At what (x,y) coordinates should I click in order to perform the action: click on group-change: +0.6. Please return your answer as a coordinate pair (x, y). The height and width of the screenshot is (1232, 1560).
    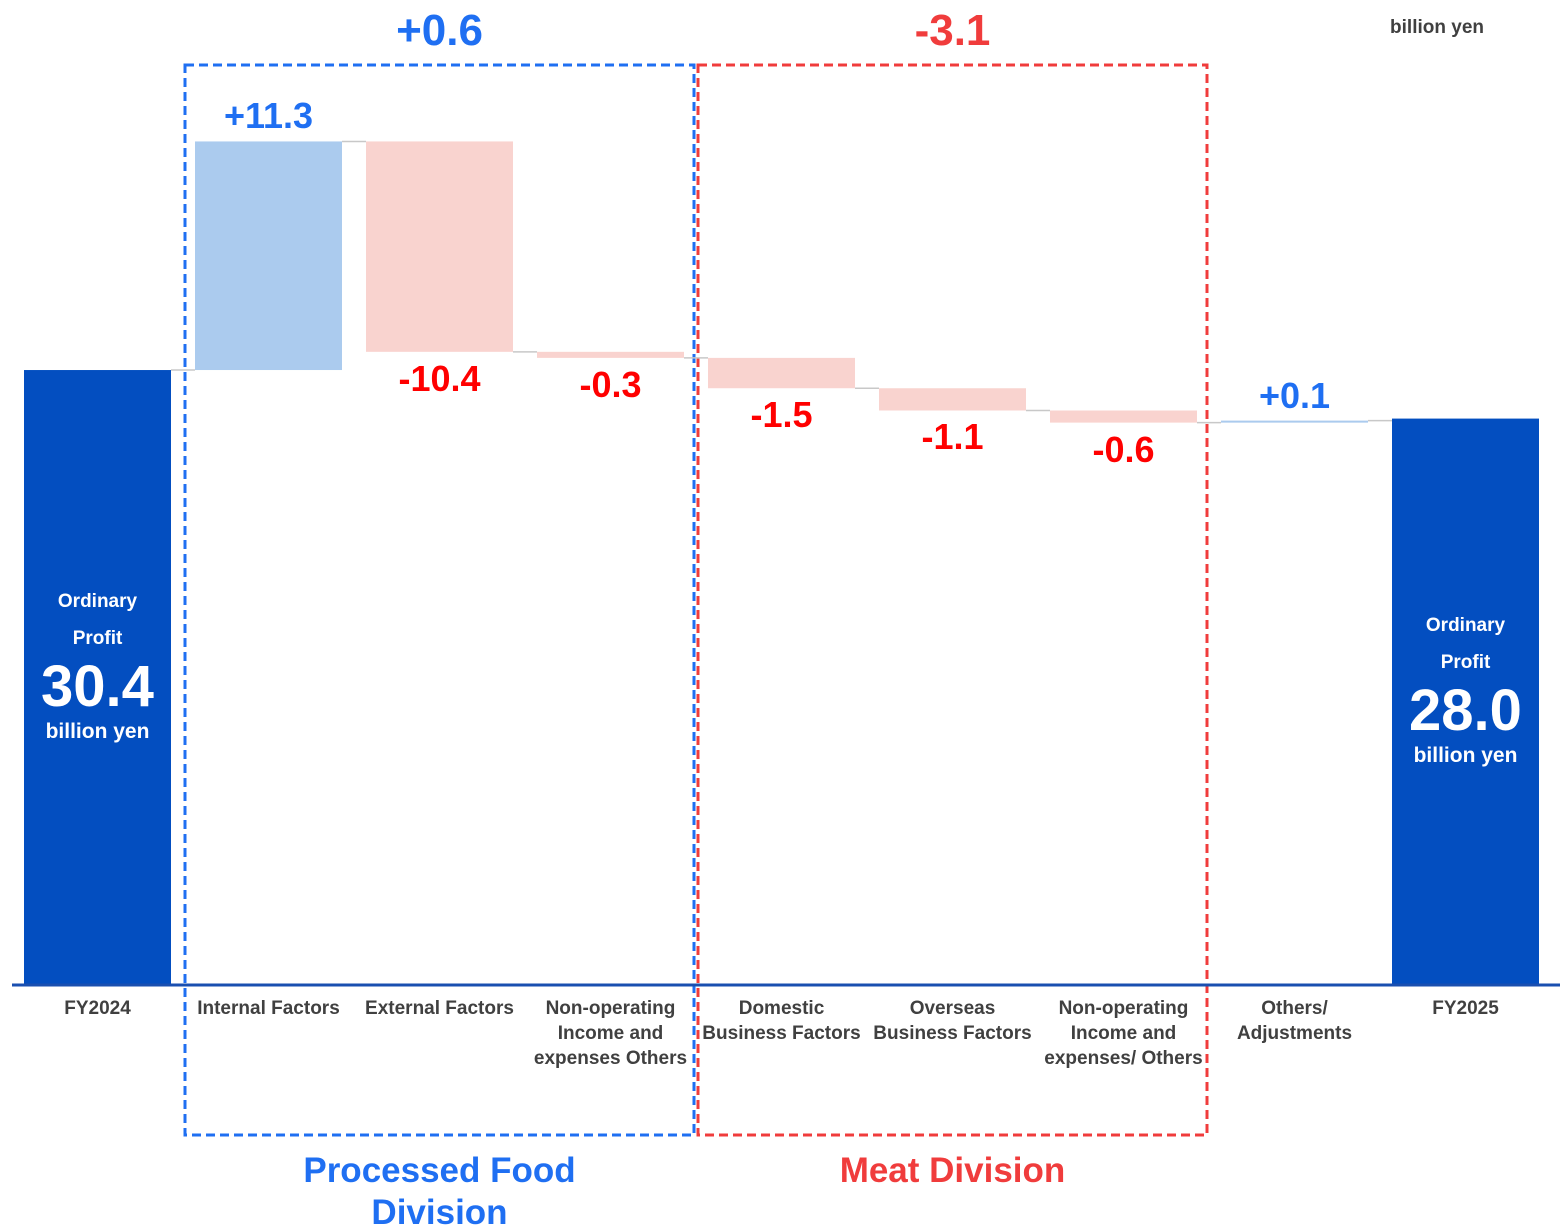
    Looking at the image, I should click on (439, 30).